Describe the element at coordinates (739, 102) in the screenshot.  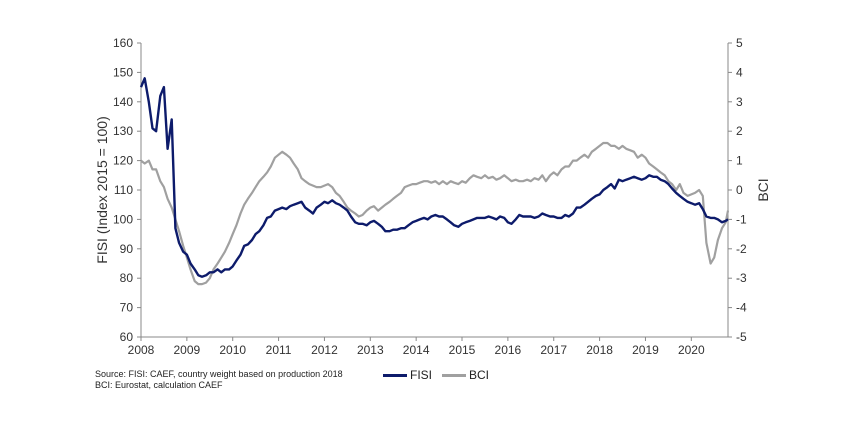
I see `right-tick-label: 3` at that location.